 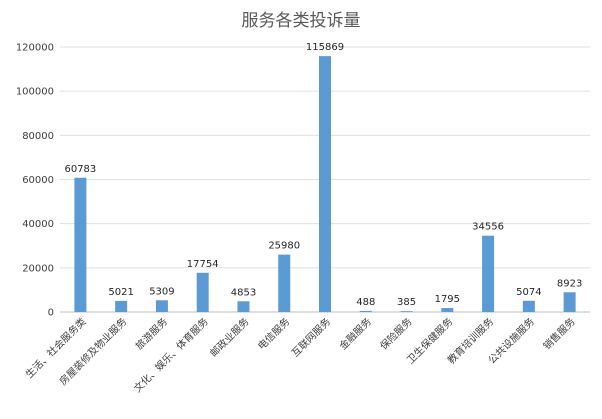 What do you see at coordinates (38, 224) in the screenshot?
I see `y-tick-label: 40000` at bounding box center [38, 224].